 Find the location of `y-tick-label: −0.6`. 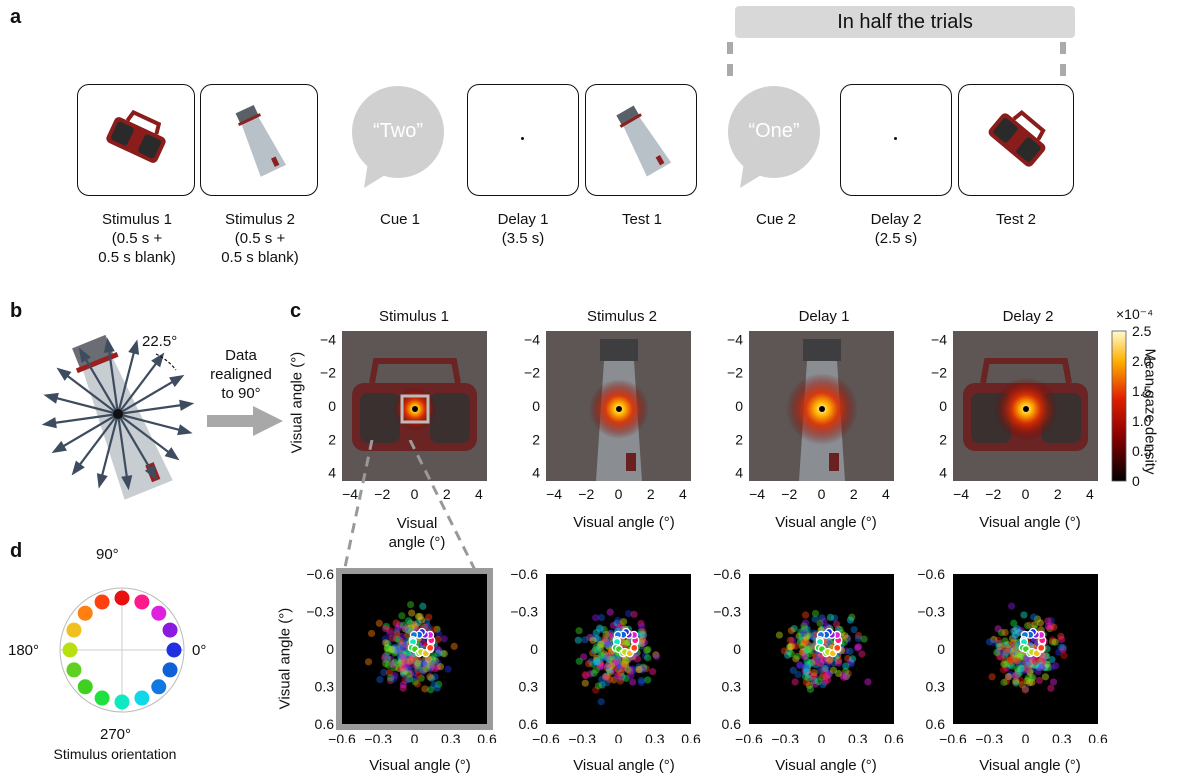

y-tick-label: −0.6 is located at coordinates (727, 575).